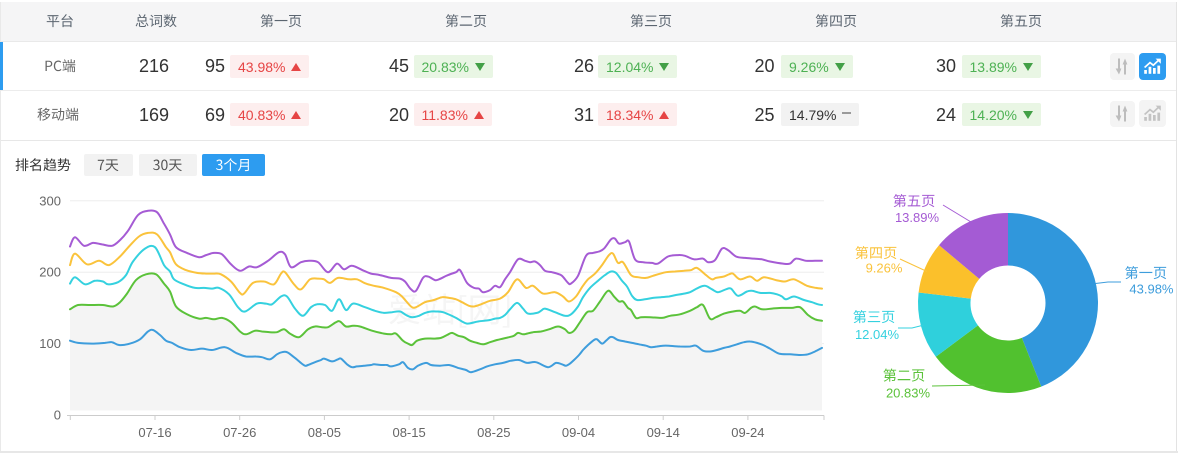 This screenshot has height=454, width=1178. I want to click on svg-text: 200, so click(50, 272).